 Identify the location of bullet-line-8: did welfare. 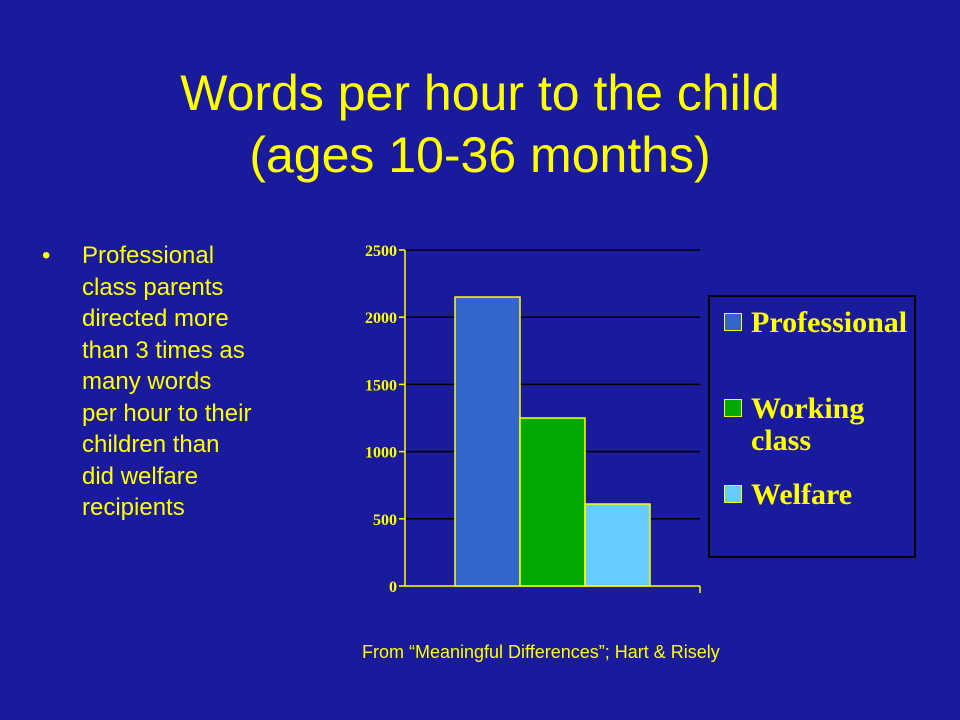
(140, 476).